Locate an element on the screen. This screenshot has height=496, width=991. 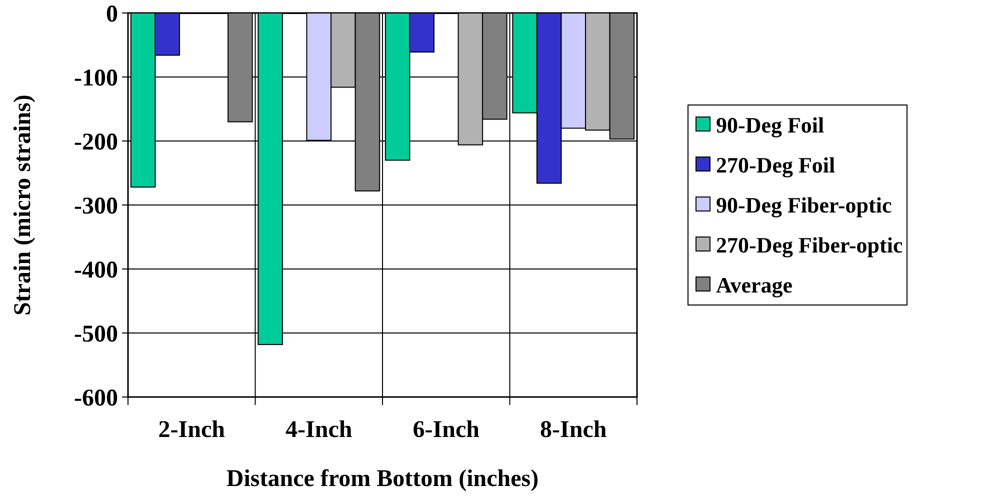
y-tick-label: -500 is located at coordinates (96, 334).